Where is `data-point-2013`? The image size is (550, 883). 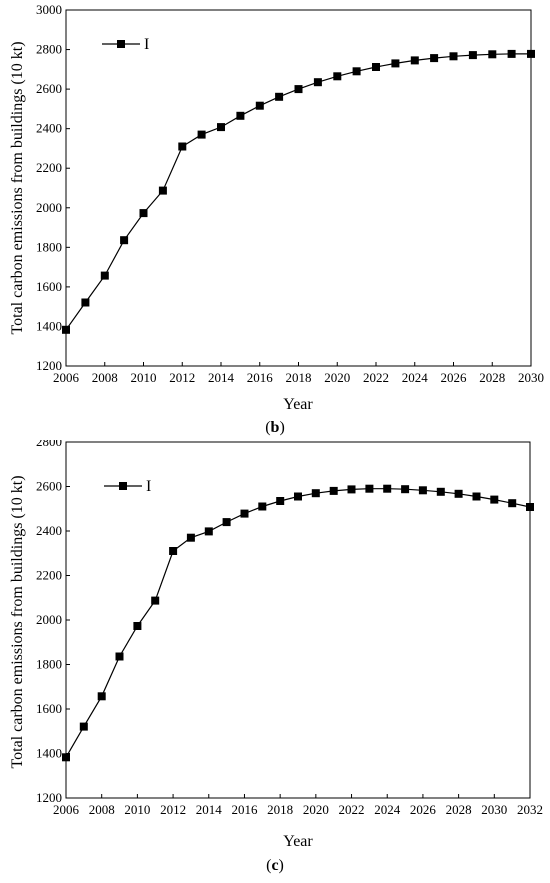
data-point-2013 is located at coordinates (190, 537).